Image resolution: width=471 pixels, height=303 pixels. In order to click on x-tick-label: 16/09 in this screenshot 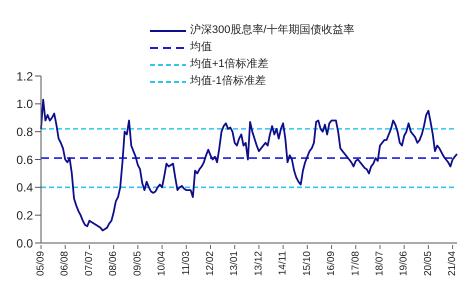, I will do `click(332, 263)`.